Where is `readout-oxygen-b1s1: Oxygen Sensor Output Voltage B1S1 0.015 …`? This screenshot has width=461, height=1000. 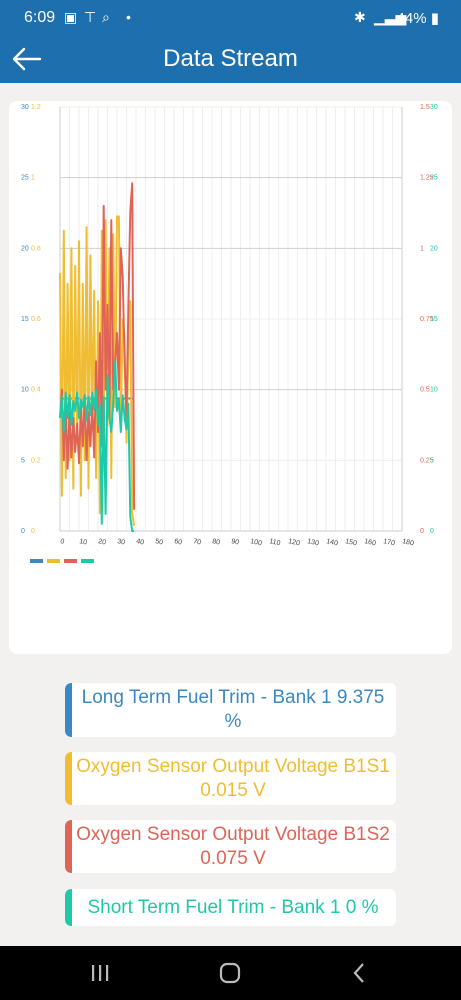
readout-oxygen-b1s1: Oxygen Sensor Output Voltage B1S1 0.015 … is located at coordinates (230, 778).